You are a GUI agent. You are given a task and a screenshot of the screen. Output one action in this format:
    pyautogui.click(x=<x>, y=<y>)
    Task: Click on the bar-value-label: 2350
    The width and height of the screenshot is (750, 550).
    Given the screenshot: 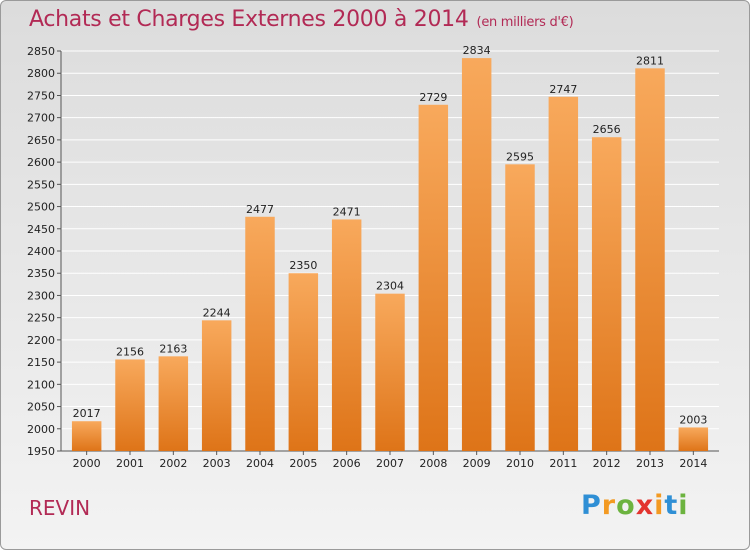 What is the action you would take?
    pyautogui.click(x=303, y=265)
    